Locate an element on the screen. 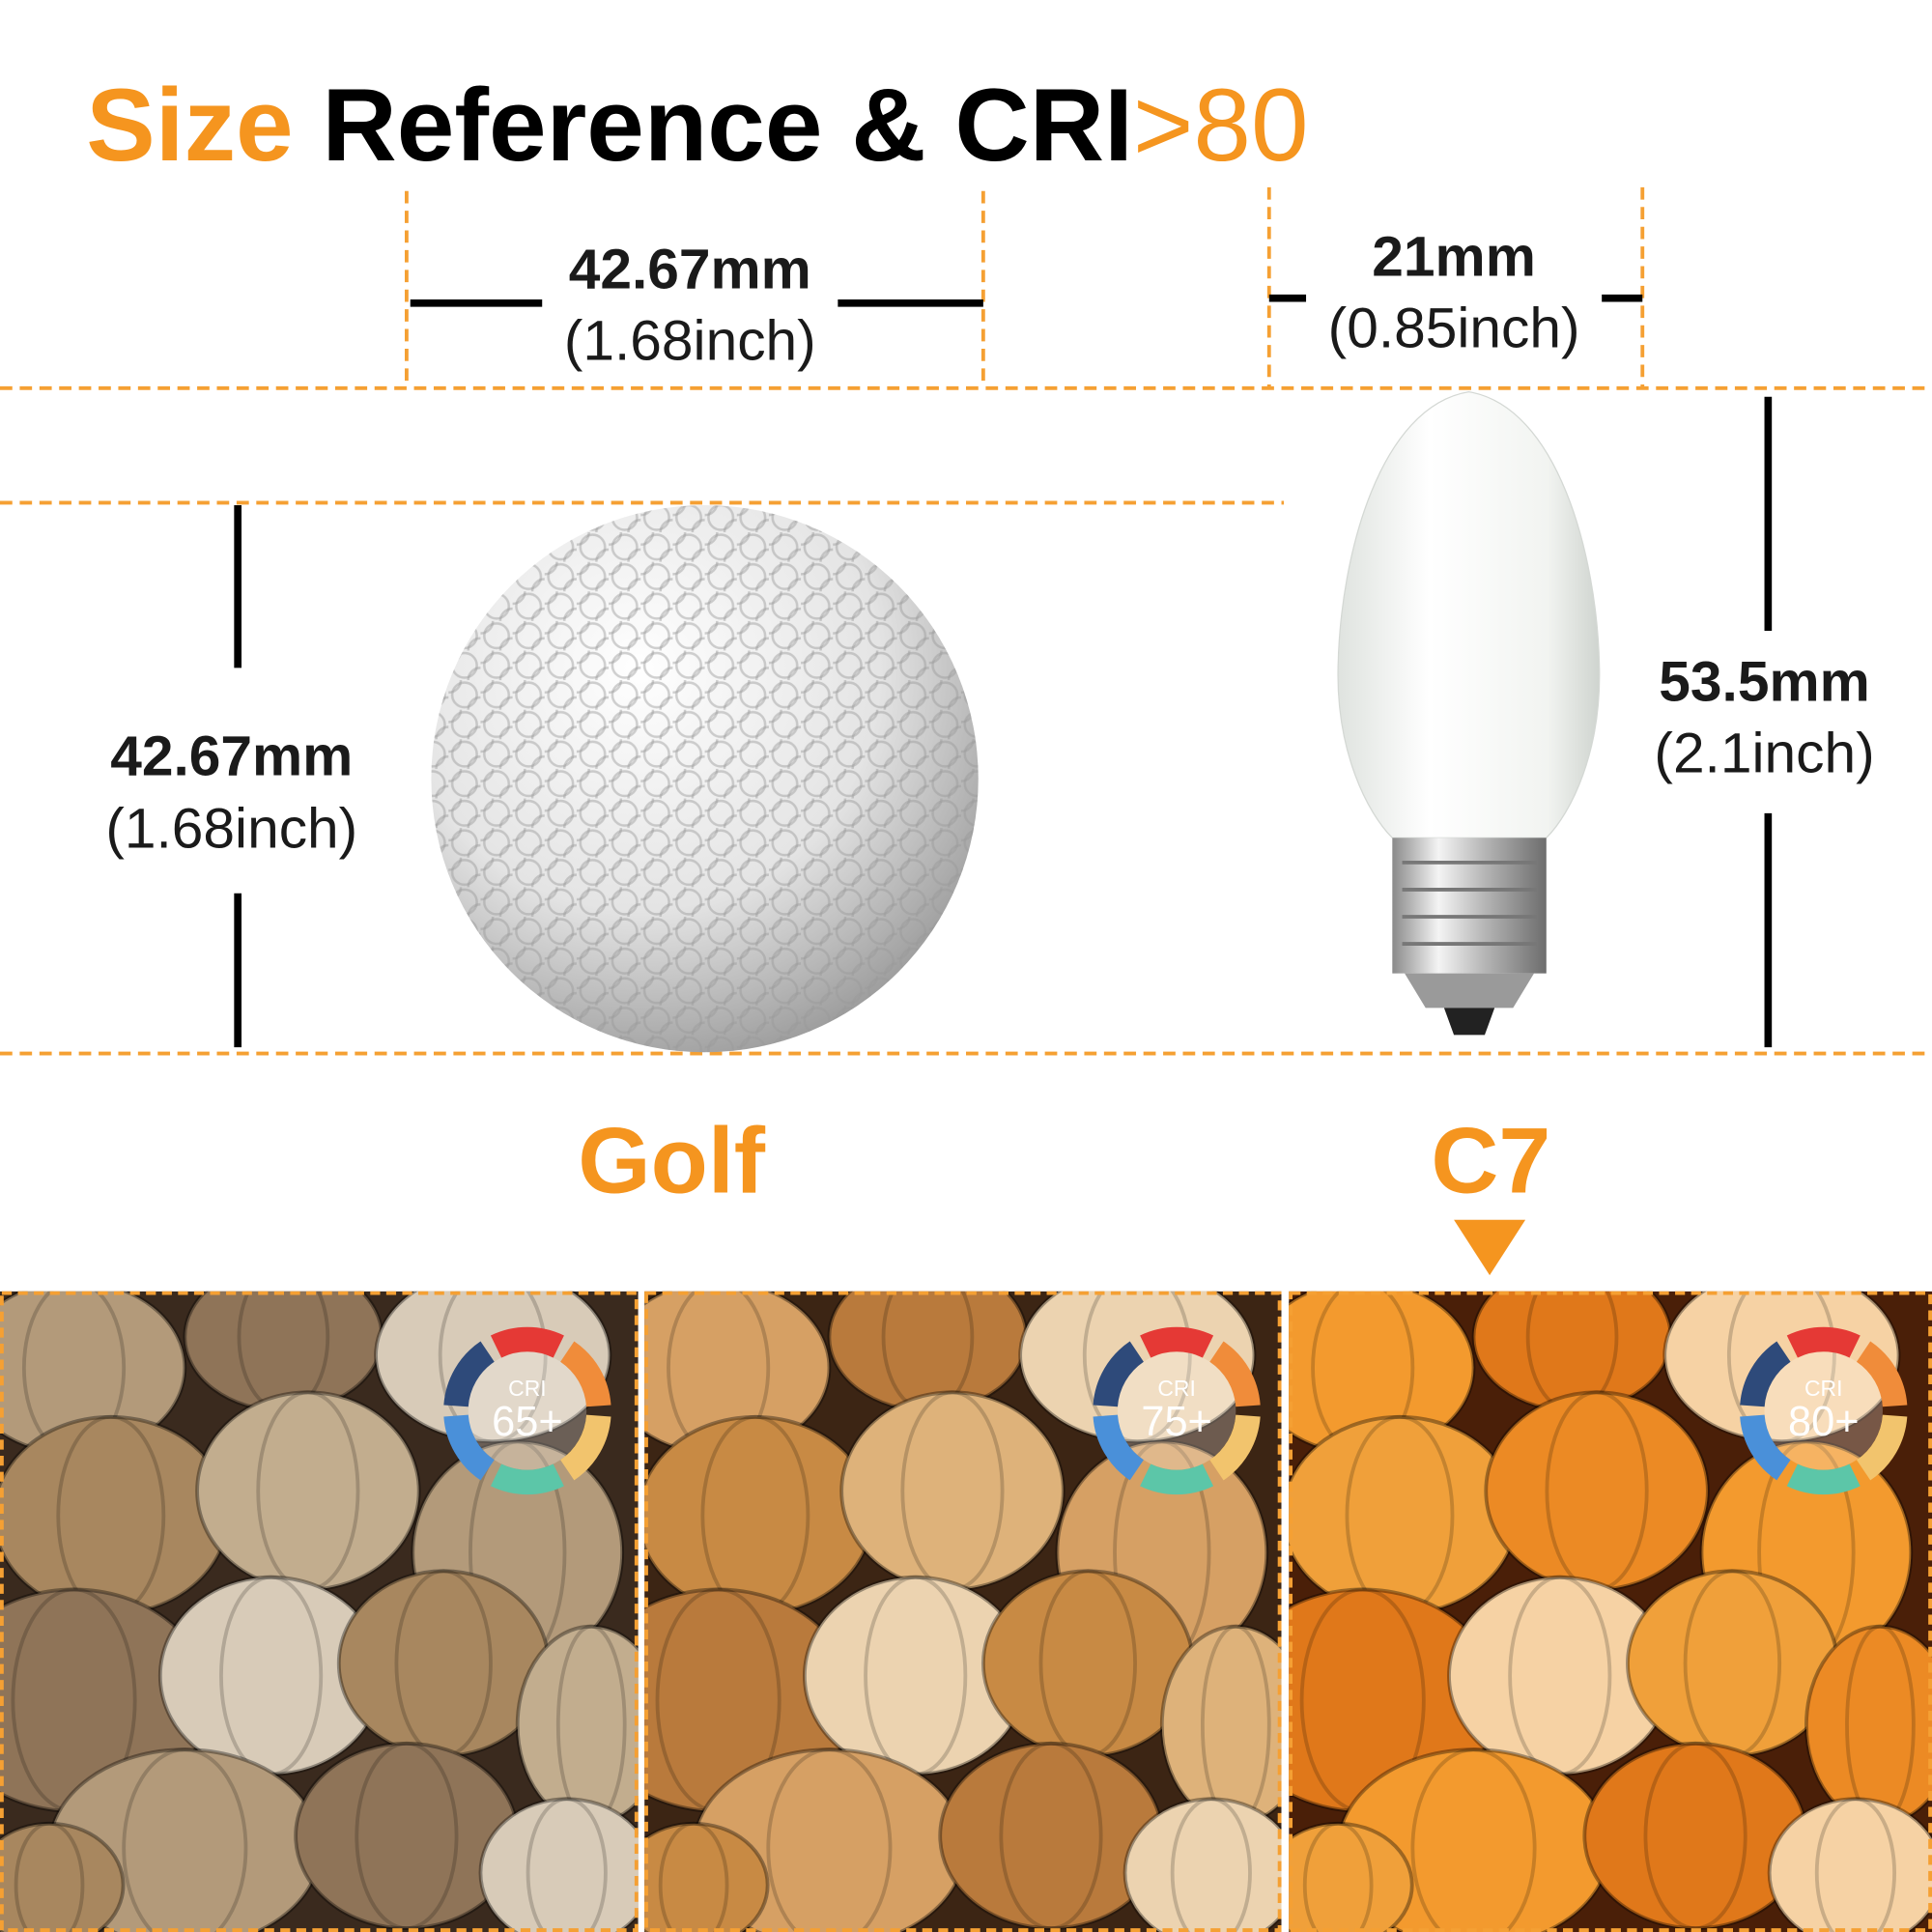  badge-value: 80+ is located at coordinates (1824, 1422).